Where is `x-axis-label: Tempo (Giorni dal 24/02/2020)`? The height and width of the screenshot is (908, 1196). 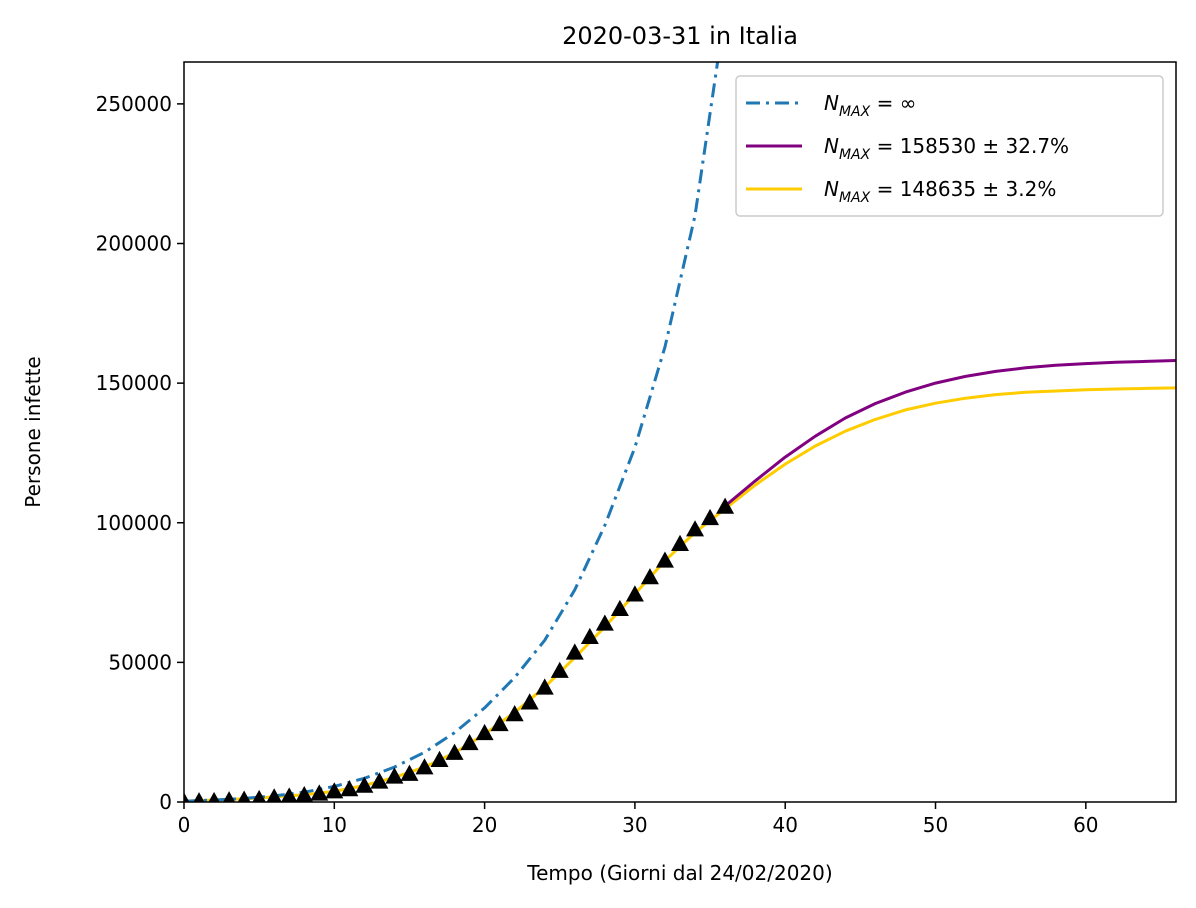
x-axis-label: Tempo (Giorni dal 24/02/2020) is located at coordinates (679, 873).